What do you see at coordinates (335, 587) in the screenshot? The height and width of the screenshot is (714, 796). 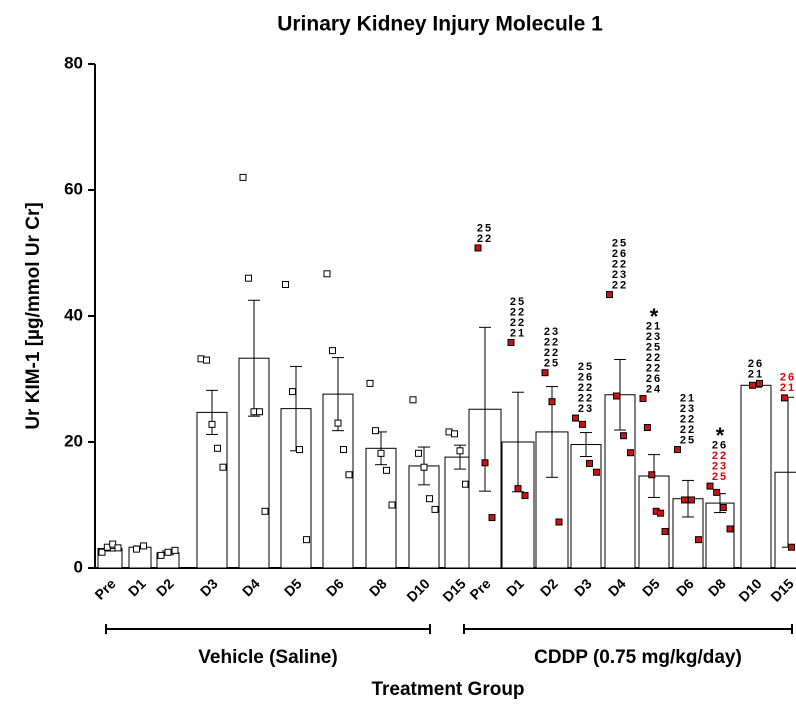 I see `x-tick-label: D6` at bounding box center [335, 587].